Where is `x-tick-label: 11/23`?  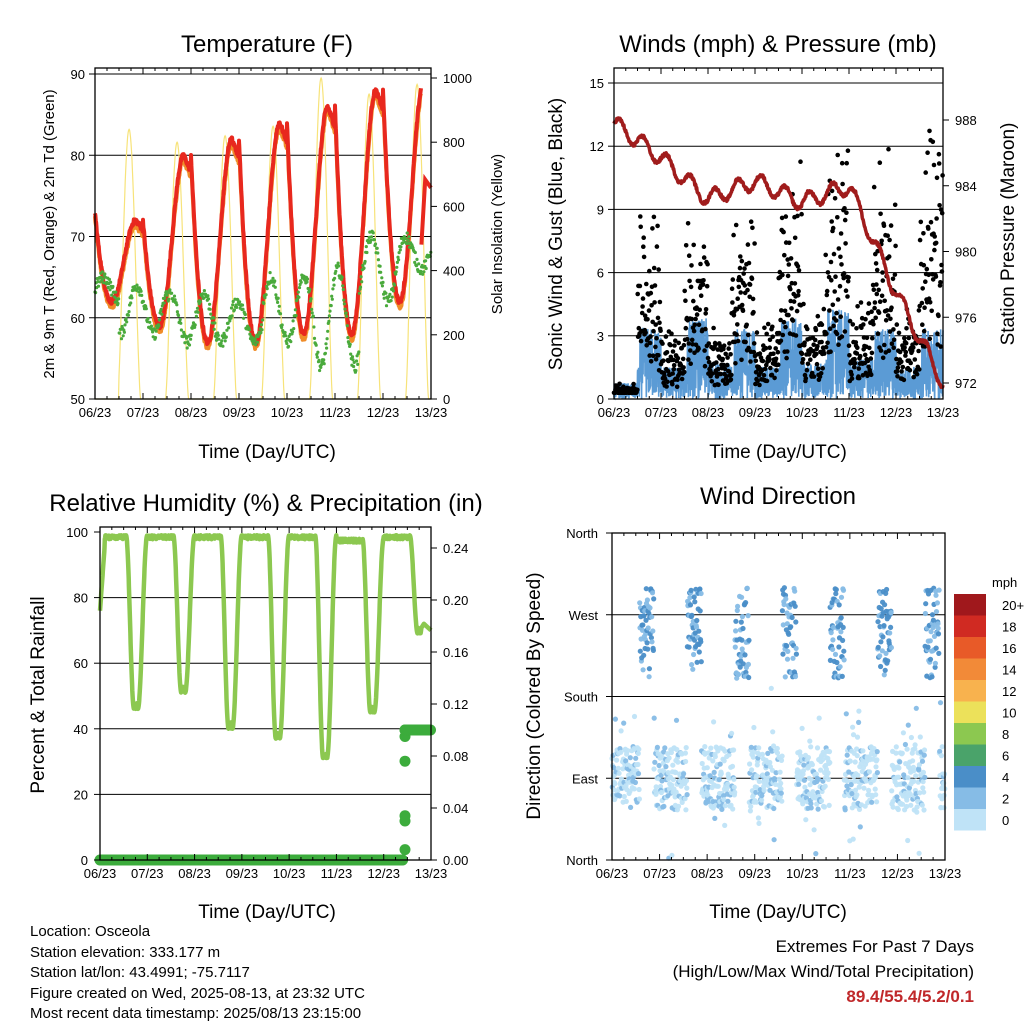 x-tick-label: 11/23 is located at coordinates (335, 412).